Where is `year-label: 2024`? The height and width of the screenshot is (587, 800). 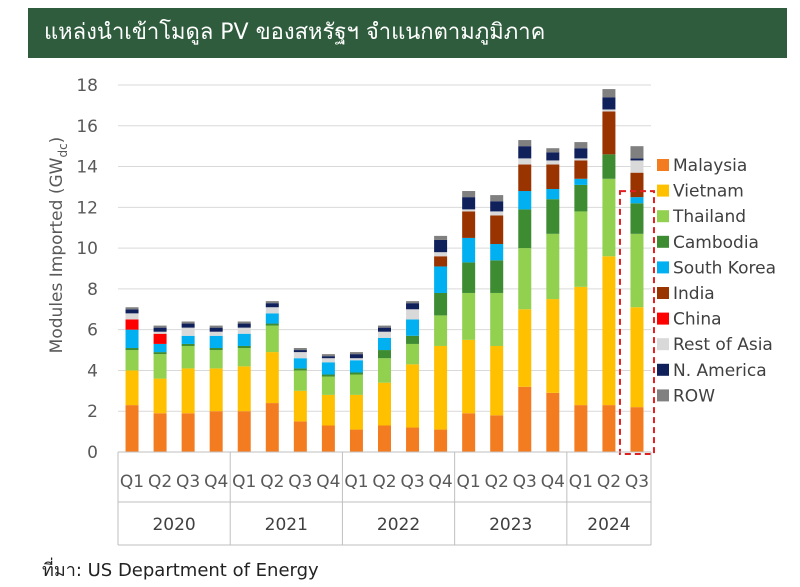 year-label: 2024 is located at coordinates (608, 525).